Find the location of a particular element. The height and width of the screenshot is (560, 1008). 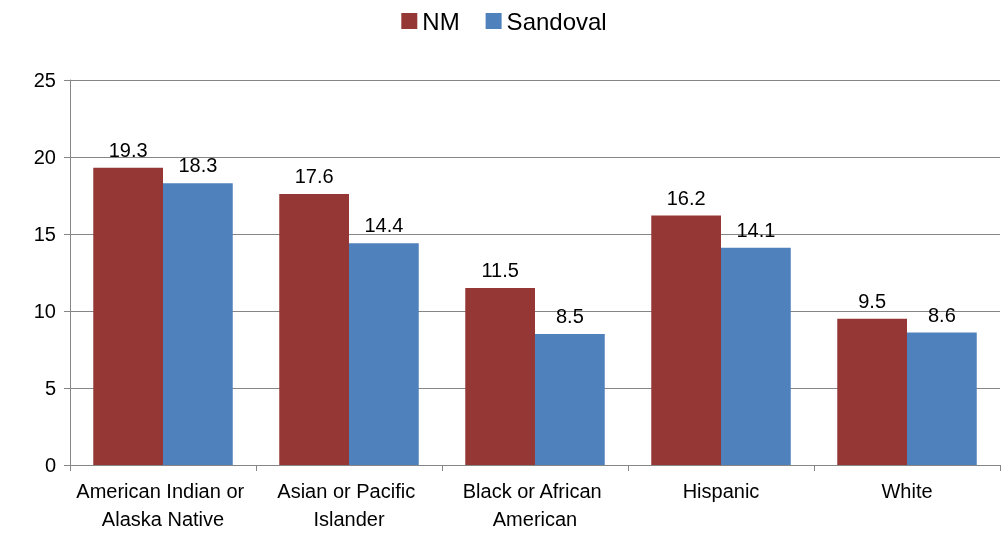

legend-label: NM is located at coordinates (441, 21).